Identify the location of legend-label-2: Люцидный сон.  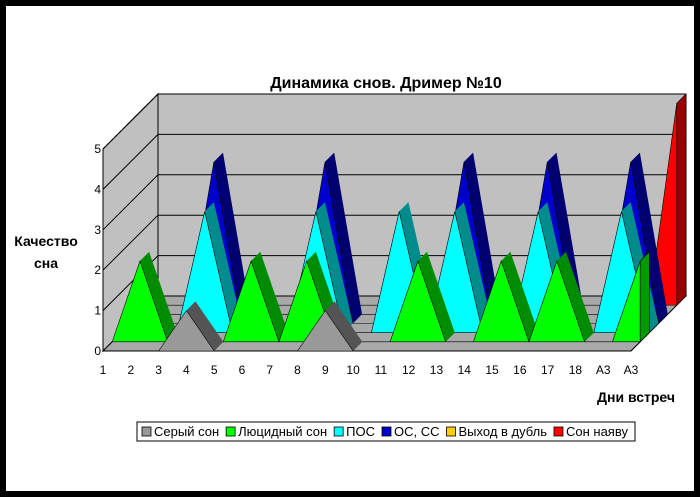
(282, 431).